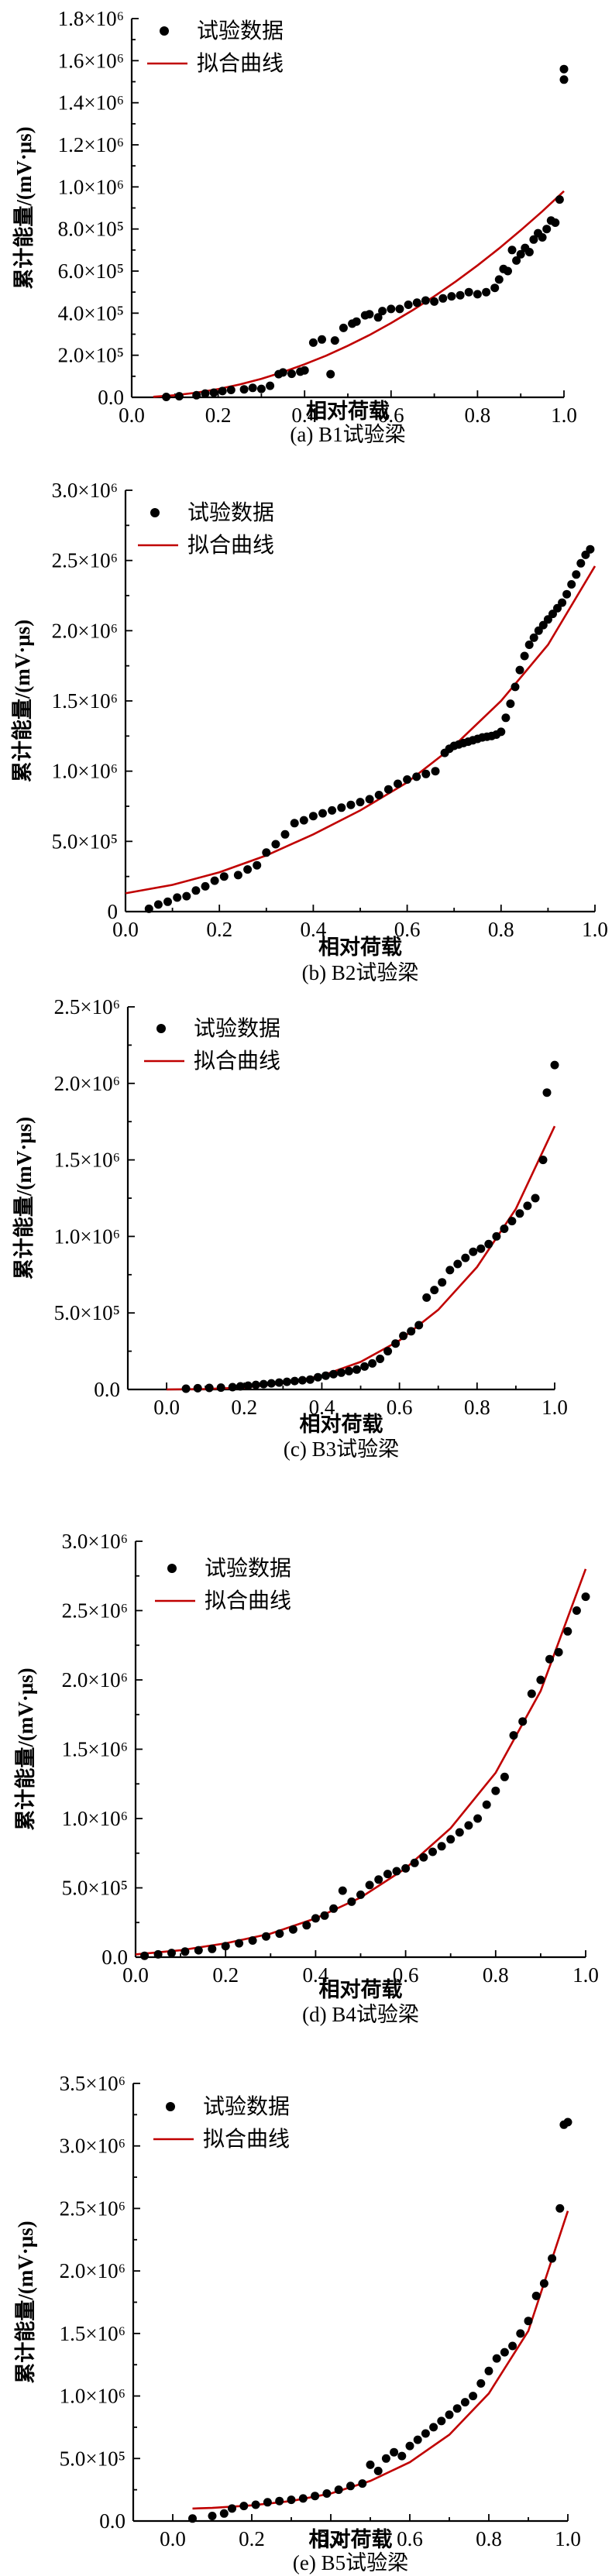  I want to click on panel-caption: (d) B4试验梁, so click(361, 2014).